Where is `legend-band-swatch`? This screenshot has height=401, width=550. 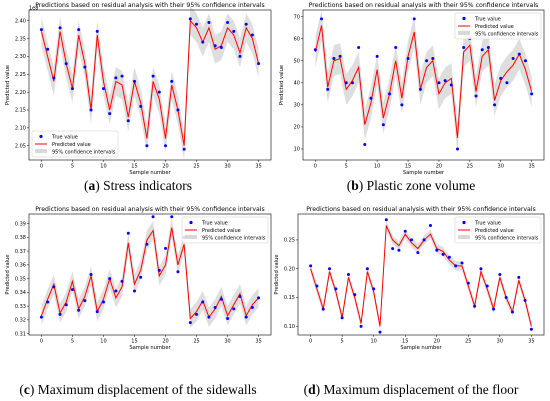 legend-band-swatch is located at coordinates (464, 237).